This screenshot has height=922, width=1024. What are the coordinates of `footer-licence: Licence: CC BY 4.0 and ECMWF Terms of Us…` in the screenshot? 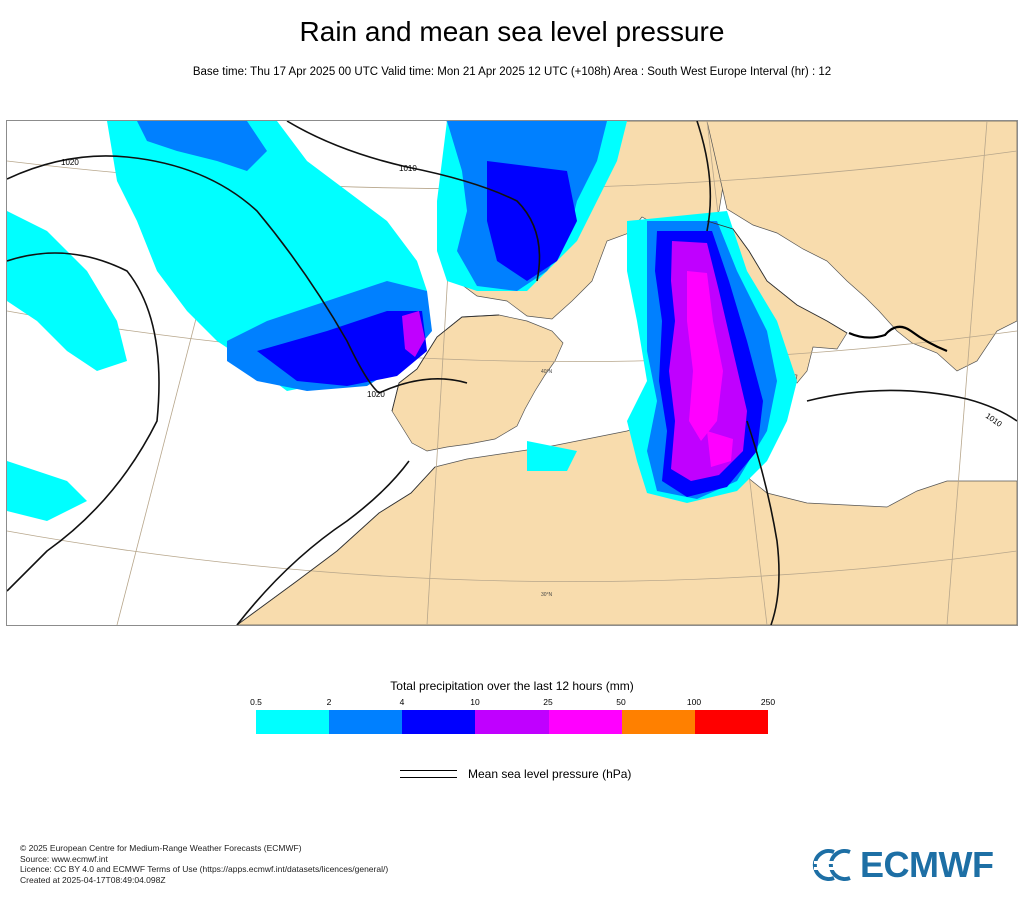 It's located at (204, 869).